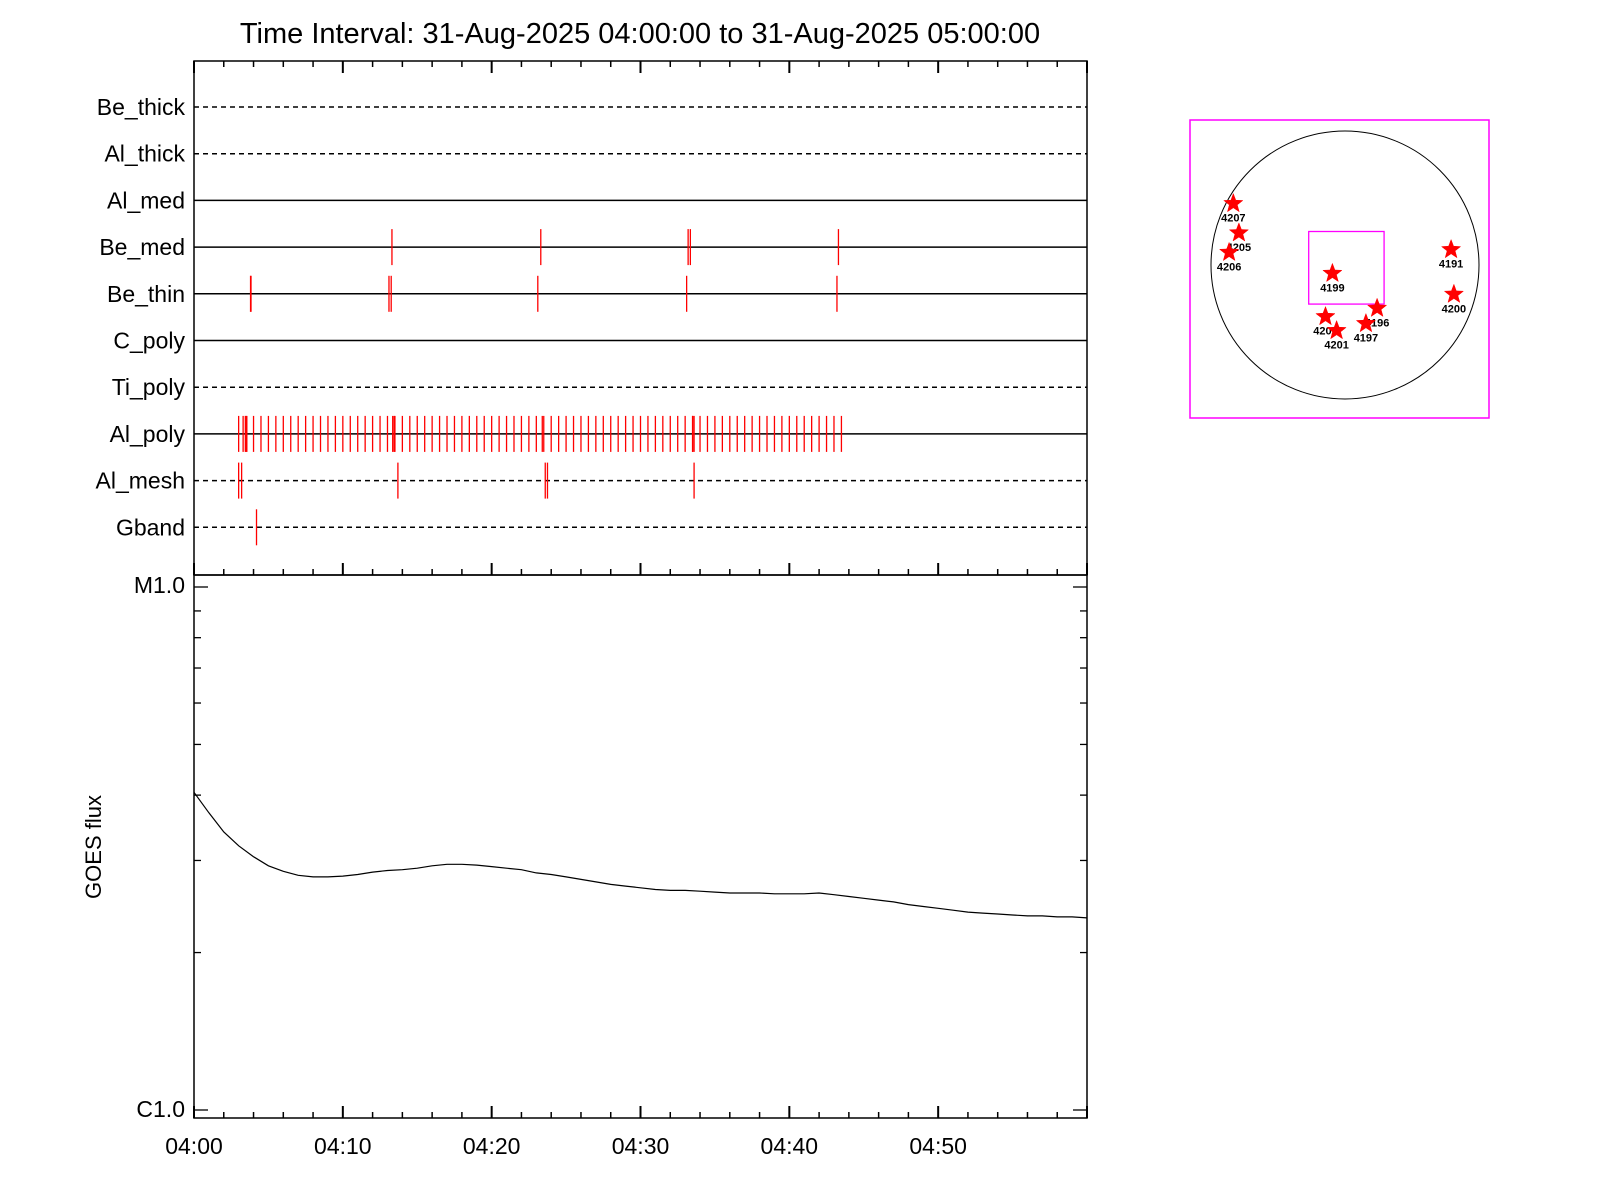 The width and height of the screenshot is (1600, 1200). I want to click on x-tick-label: 04:50, so click(938, 1146).